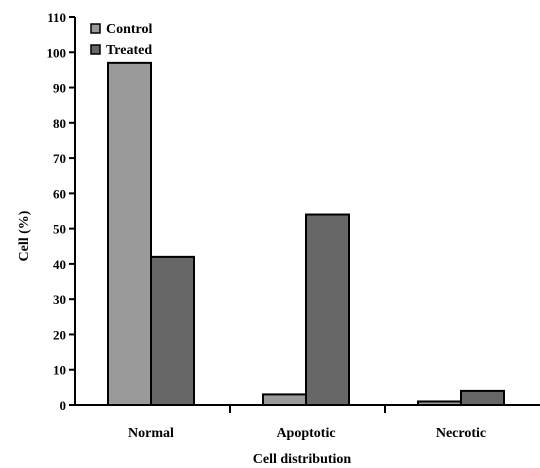  What do you see at coordinates (302, 459) in the screenshot?
I see `x-axis-title: Cell distribution` at bounding box center [302, 459].